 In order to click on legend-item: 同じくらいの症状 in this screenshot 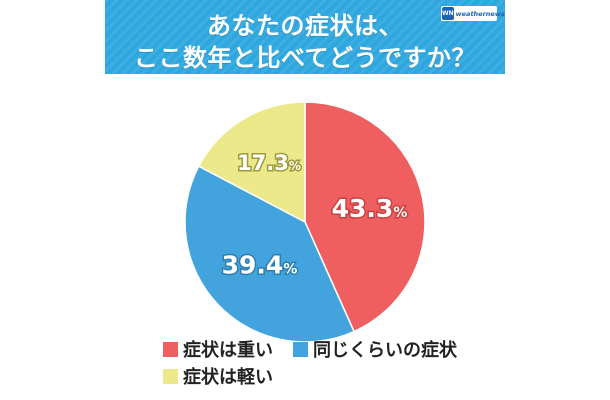, I will do `click(375, 349)`.